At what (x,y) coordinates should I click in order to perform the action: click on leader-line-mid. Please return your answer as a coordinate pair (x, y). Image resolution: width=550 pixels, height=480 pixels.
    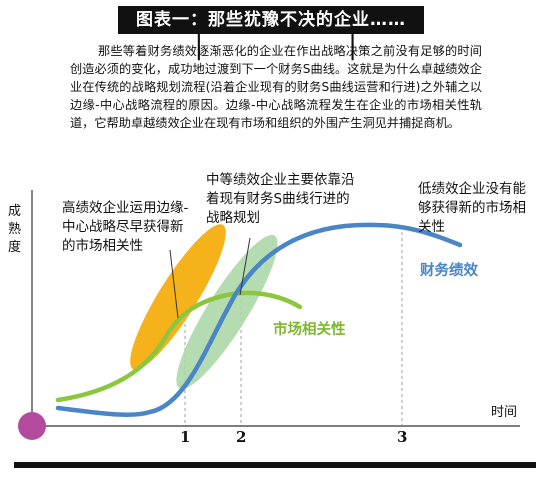
    Looking at the image, I should click on (245, 266).